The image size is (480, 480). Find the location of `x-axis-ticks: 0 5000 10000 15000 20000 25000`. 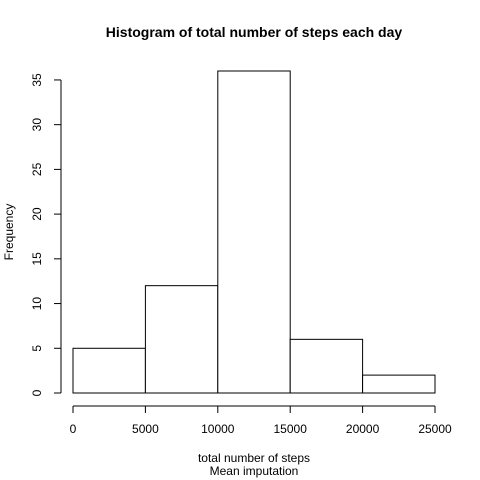

x-axis-ticks: 0 5000 10000 15000 20000 25000 is located at coordinates (261, 421).